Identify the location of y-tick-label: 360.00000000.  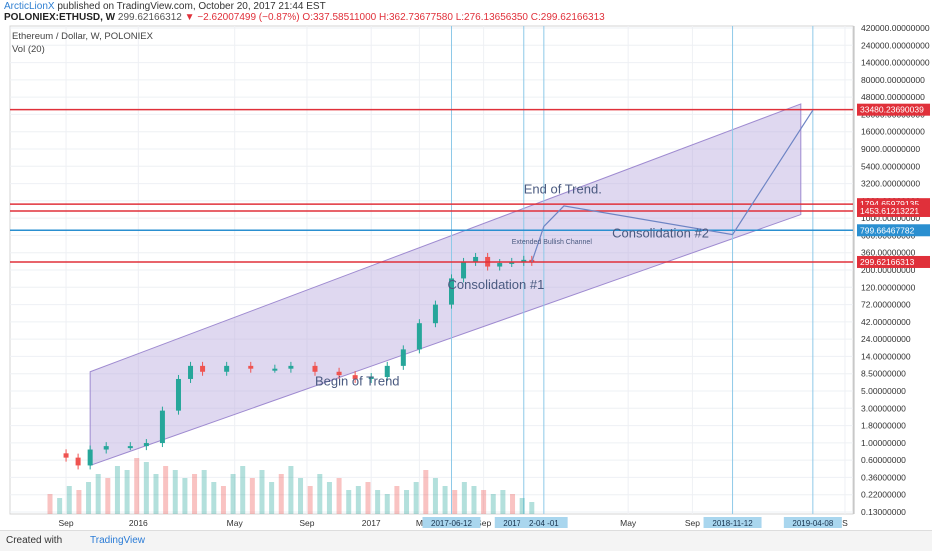
(888, 253).